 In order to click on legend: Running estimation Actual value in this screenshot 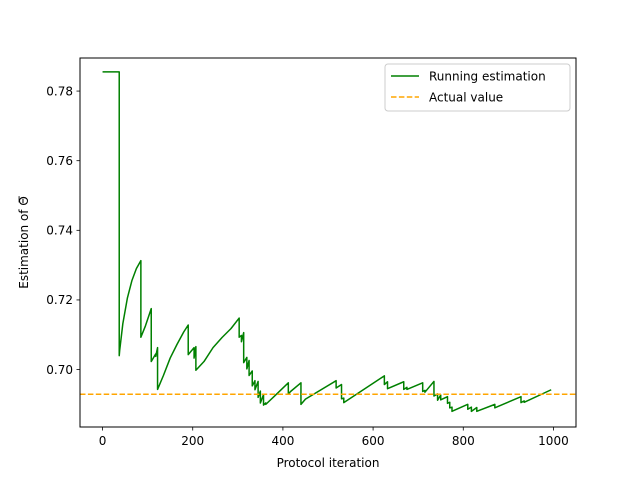, I will do `click(477, 87)`.